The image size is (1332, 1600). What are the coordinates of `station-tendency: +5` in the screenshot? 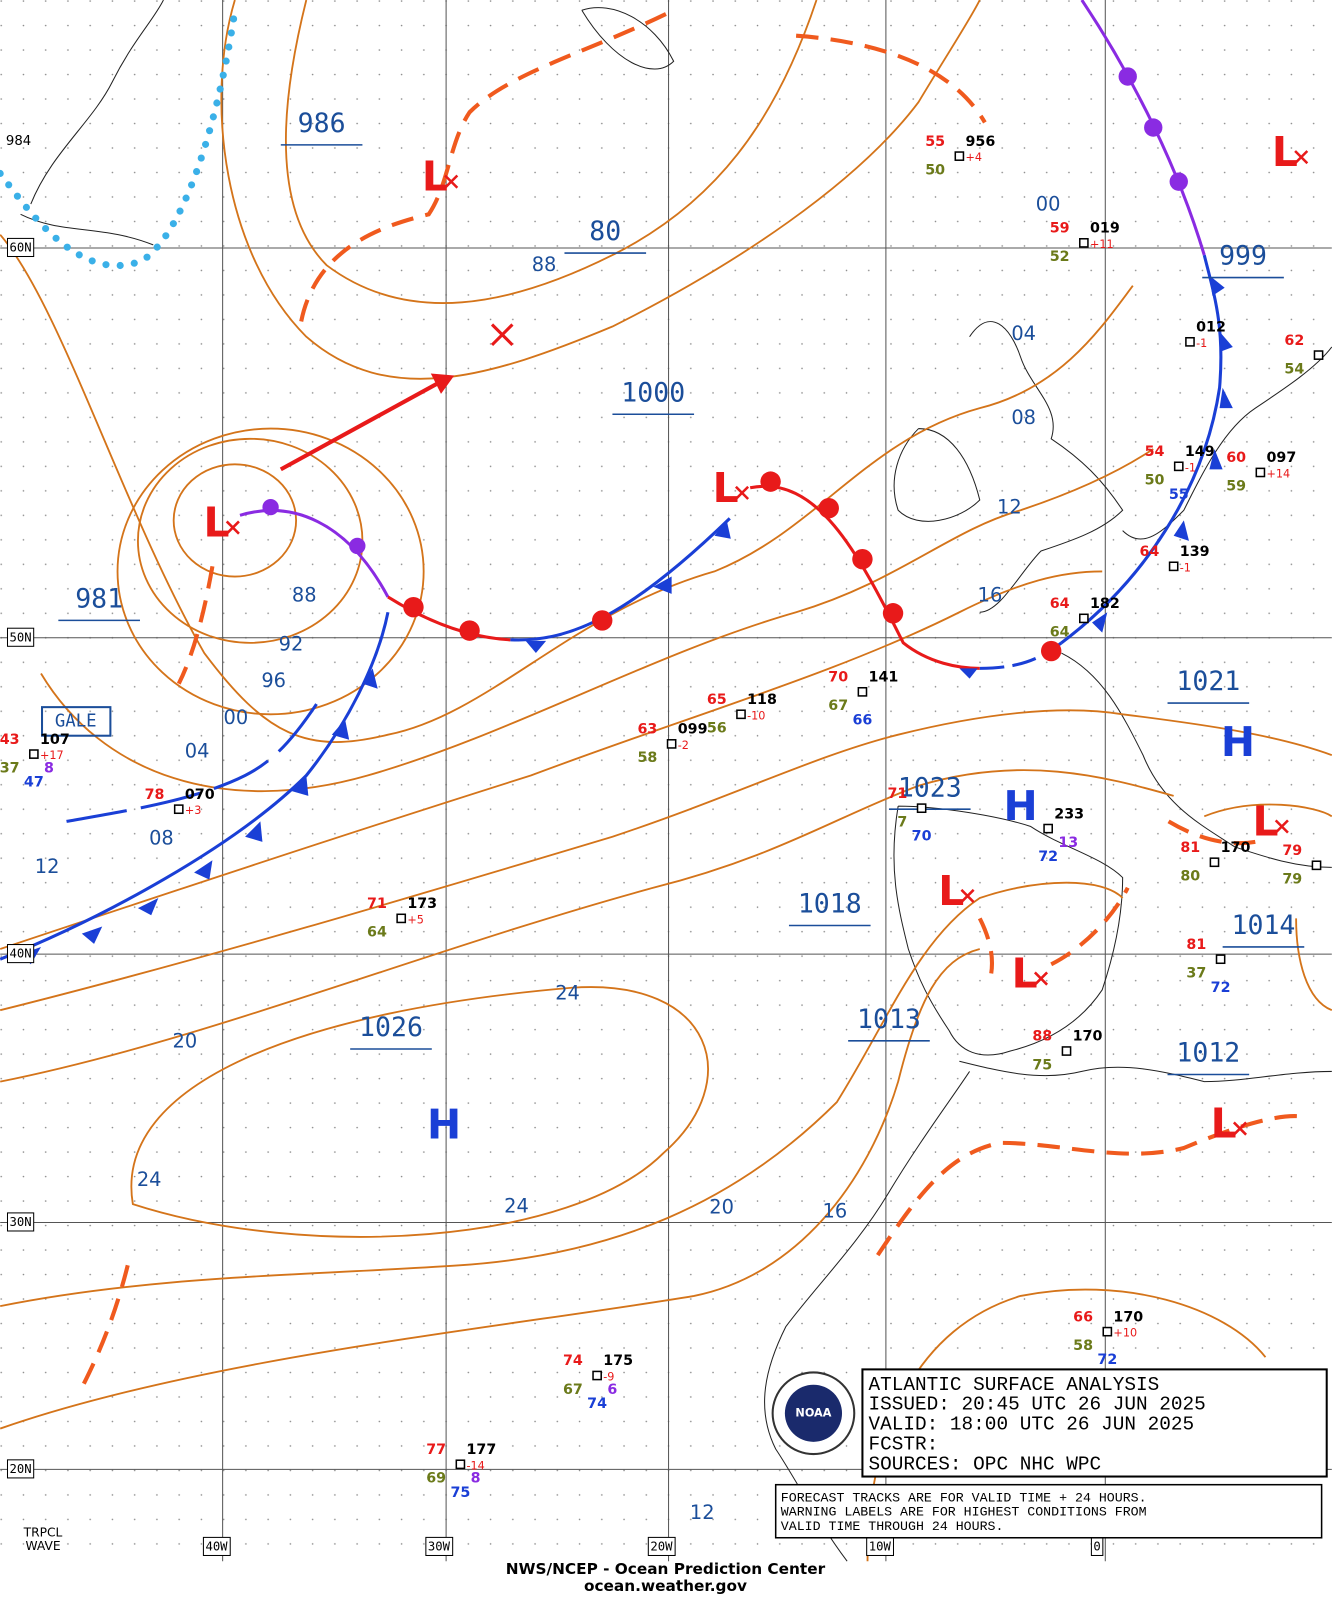 It's located at (415, 919).